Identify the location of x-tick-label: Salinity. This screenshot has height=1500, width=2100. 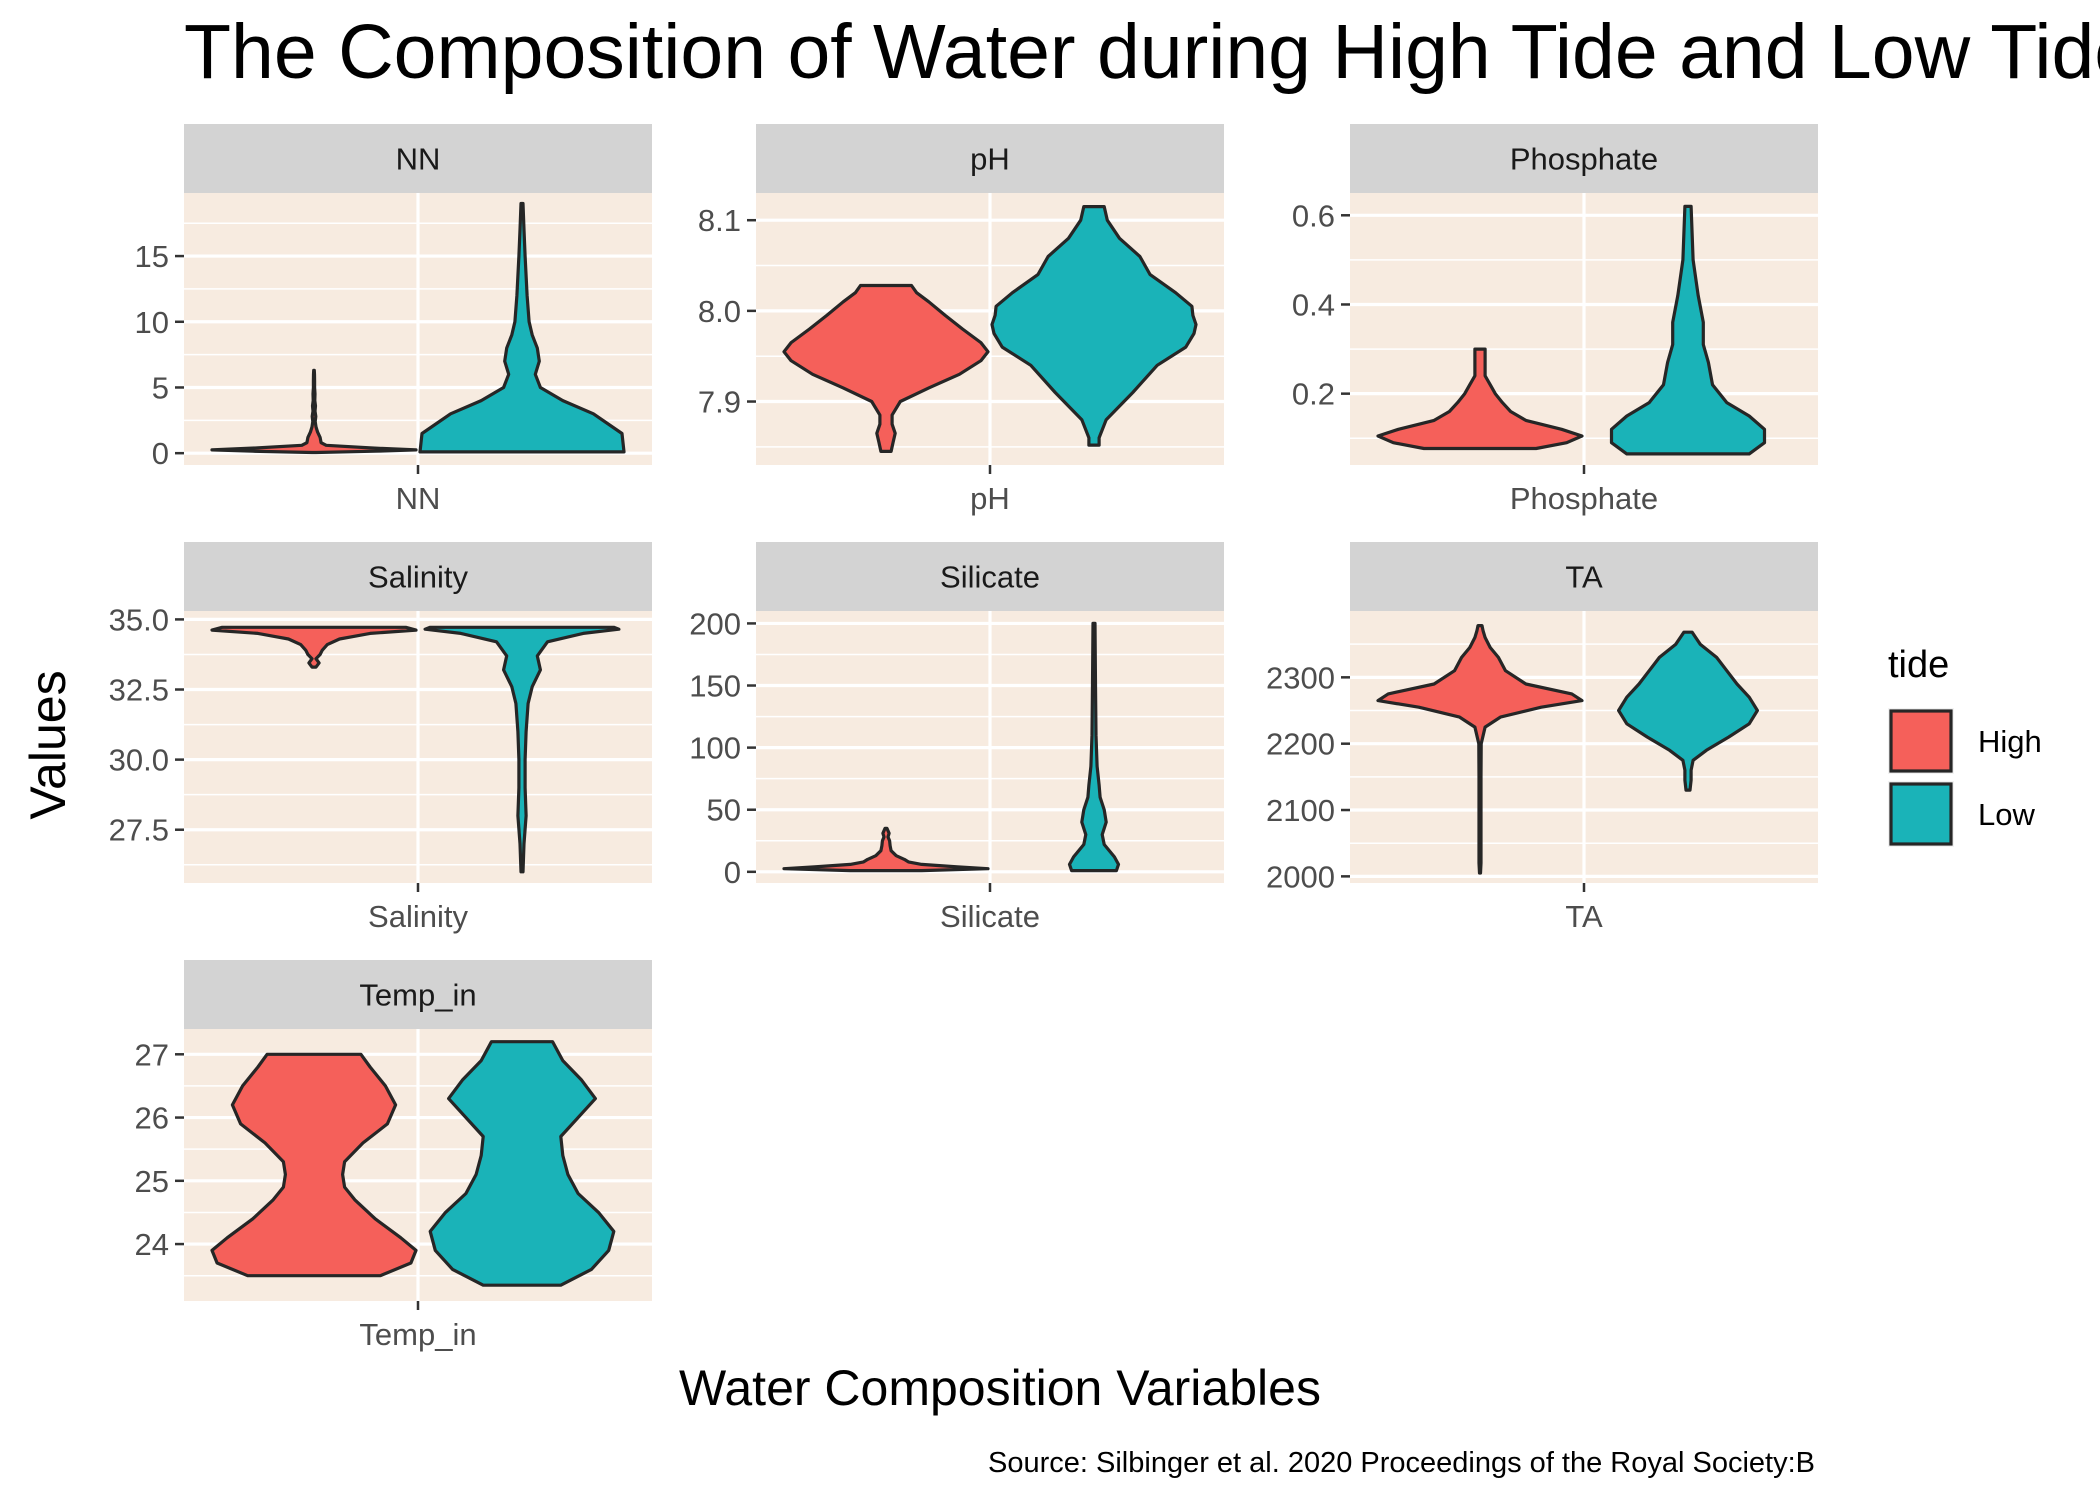
(418, 916).